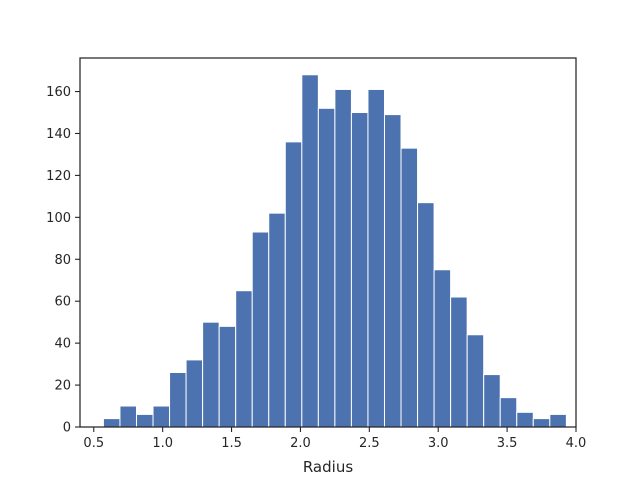 The width and height of the screenshot is (640, 480). Describe the element at coordinates (93, 443) in the screenshot. I see `x-tick-label: 0.5` at that location.